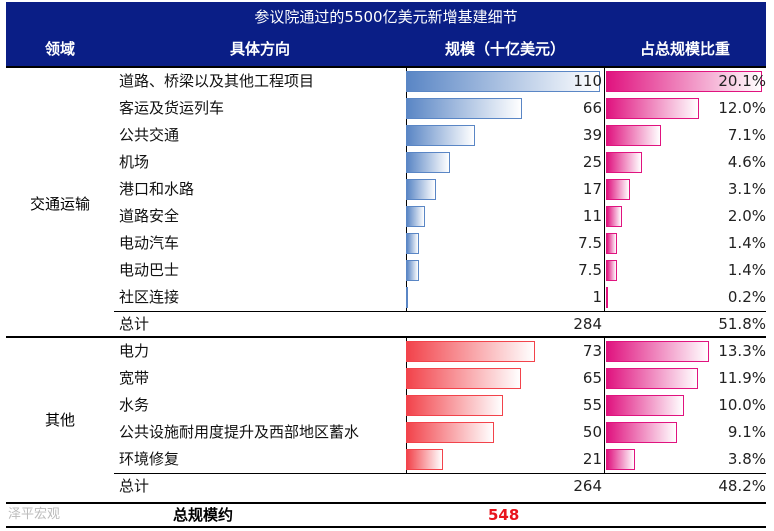 The image size is (774, 531). I want to click on size-value: 1, so click(597, 297).